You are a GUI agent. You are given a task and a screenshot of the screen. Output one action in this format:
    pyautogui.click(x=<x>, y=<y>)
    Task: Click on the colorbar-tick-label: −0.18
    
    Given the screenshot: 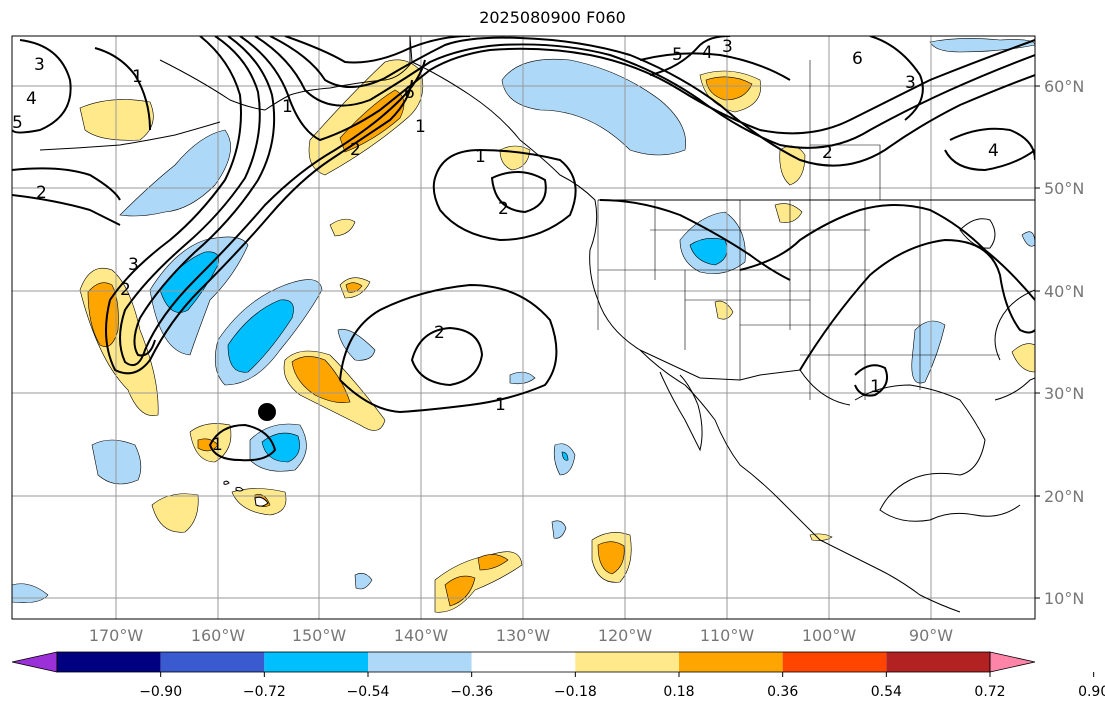 What is the action you would take?
    pyautogui.click(x=575, y=692)
    